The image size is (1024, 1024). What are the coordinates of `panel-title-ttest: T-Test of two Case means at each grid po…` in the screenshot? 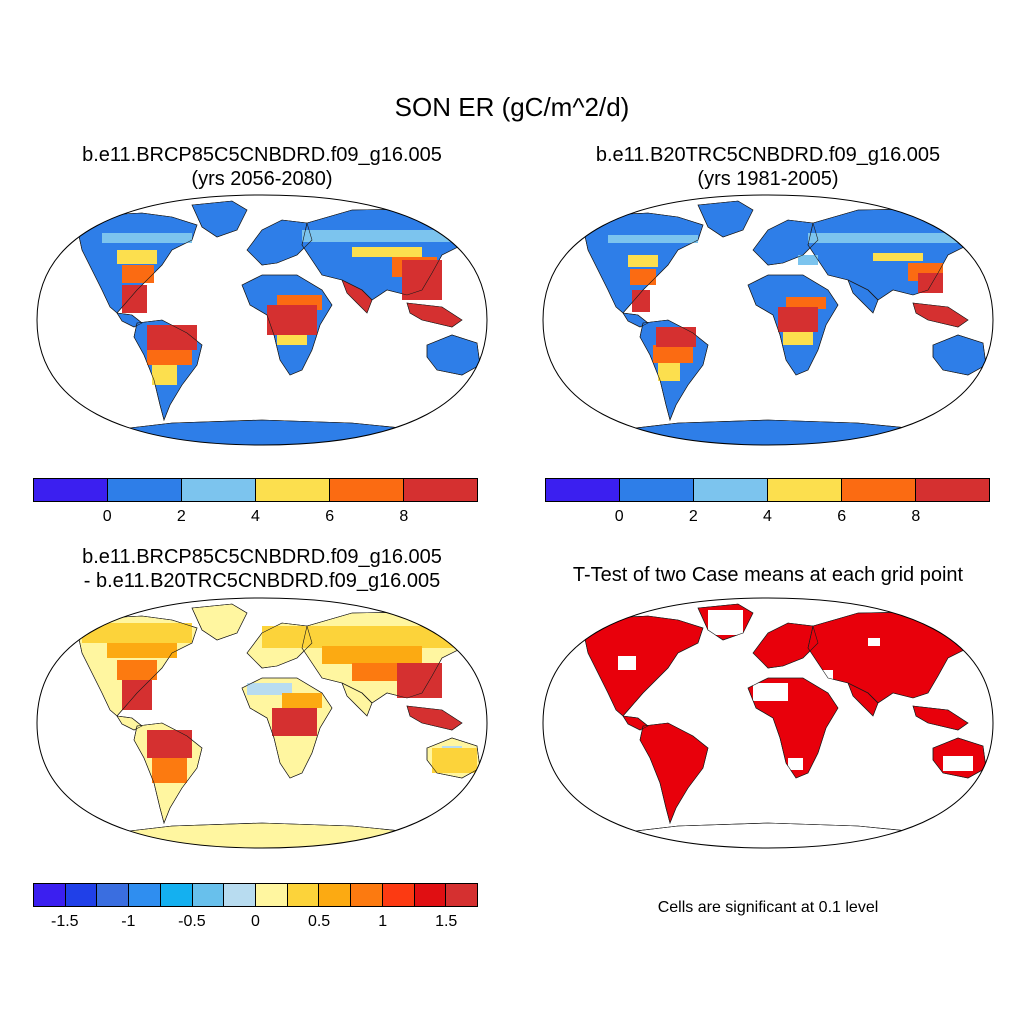 It's located at (768, 575).